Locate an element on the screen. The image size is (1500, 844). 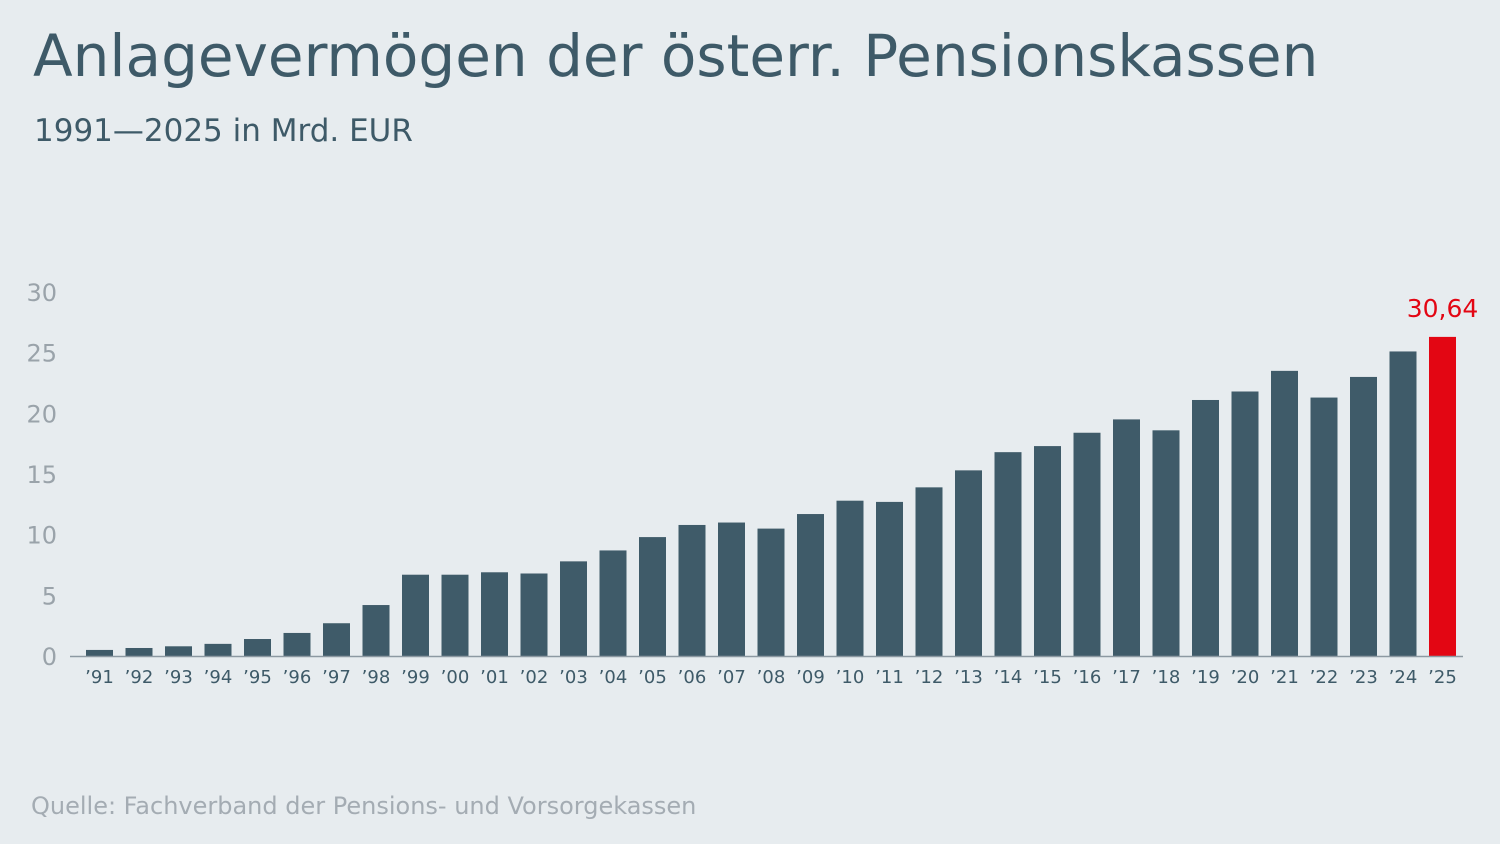
x-tick-label: ’03 is located at coordinates (573, 677).